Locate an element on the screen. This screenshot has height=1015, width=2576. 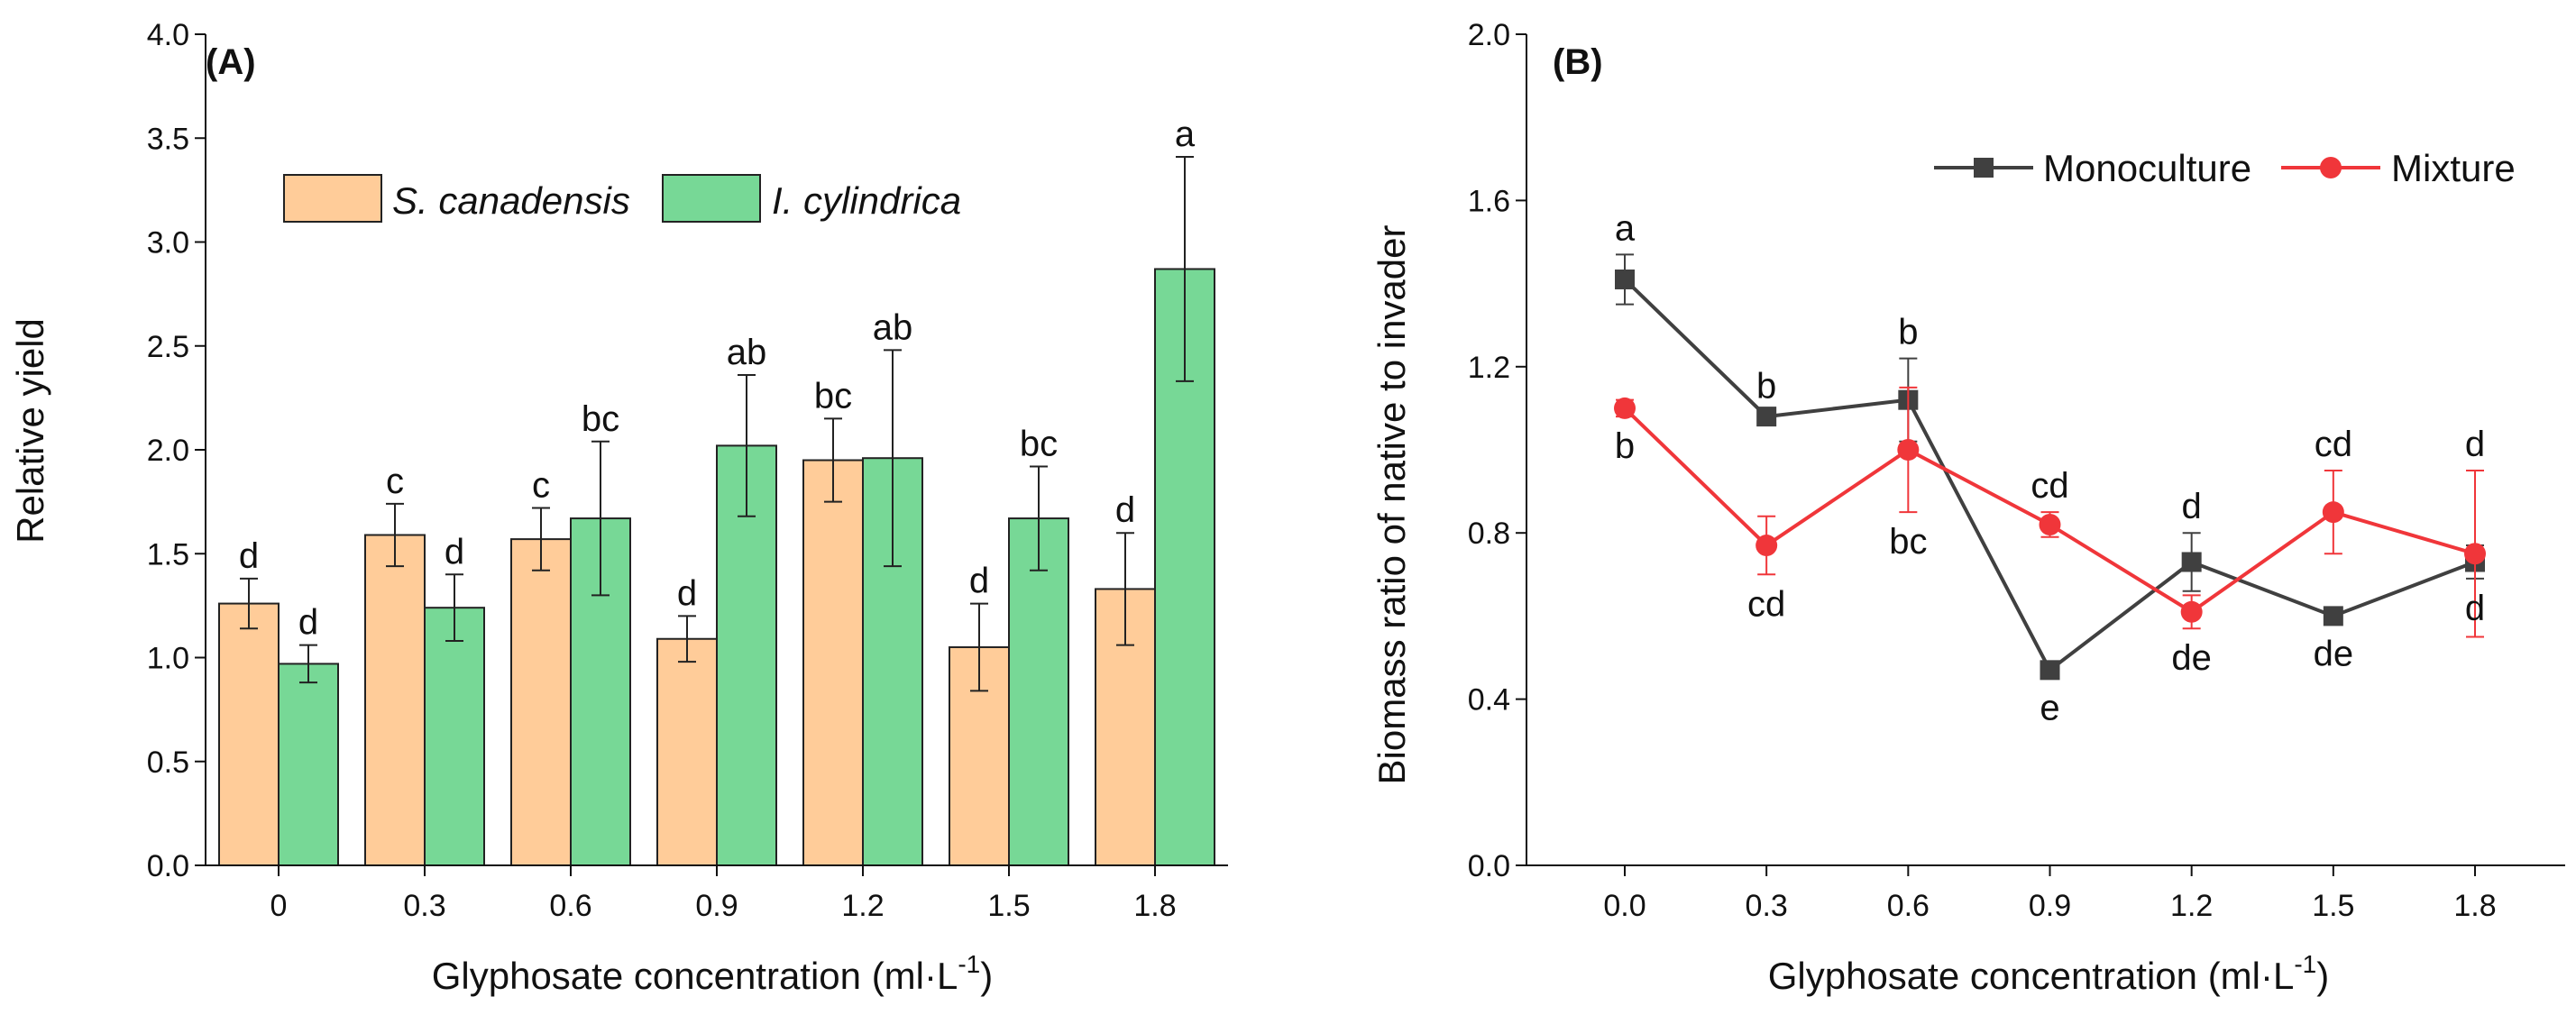
panel-b-y-tick-label: 0.4 is located at coordinates (1489, 700).